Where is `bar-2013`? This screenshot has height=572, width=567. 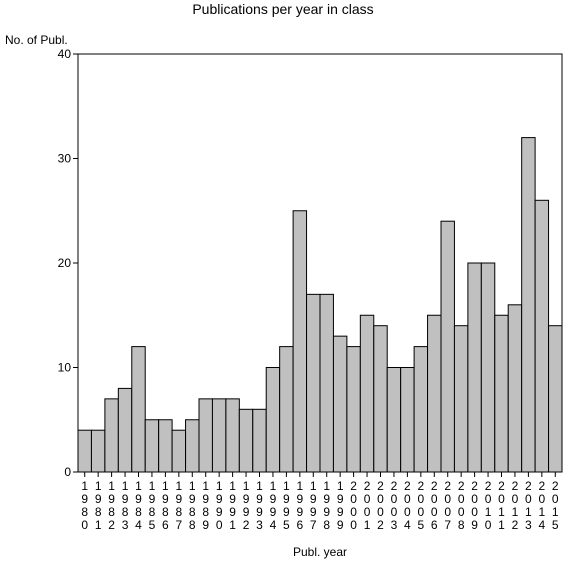
bar-2013 is located at coordinates (528, 305).